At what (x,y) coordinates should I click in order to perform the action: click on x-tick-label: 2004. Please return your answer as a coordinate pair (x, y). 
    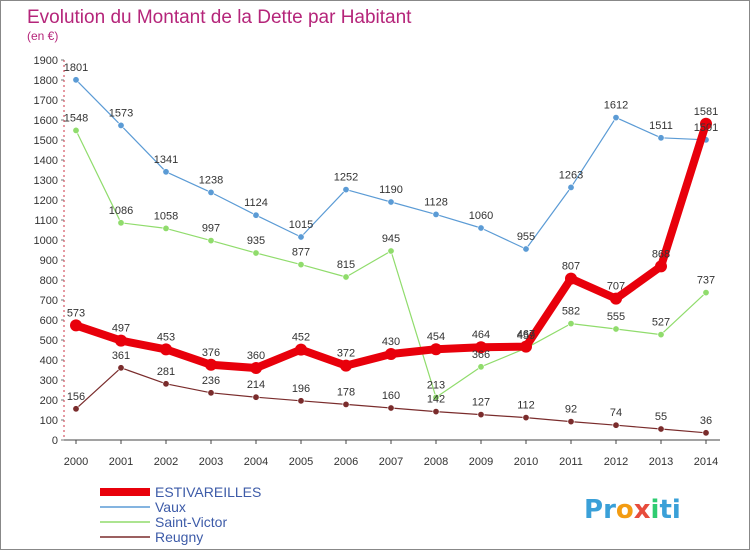
    Looking at the image, I should click on (256, 462).